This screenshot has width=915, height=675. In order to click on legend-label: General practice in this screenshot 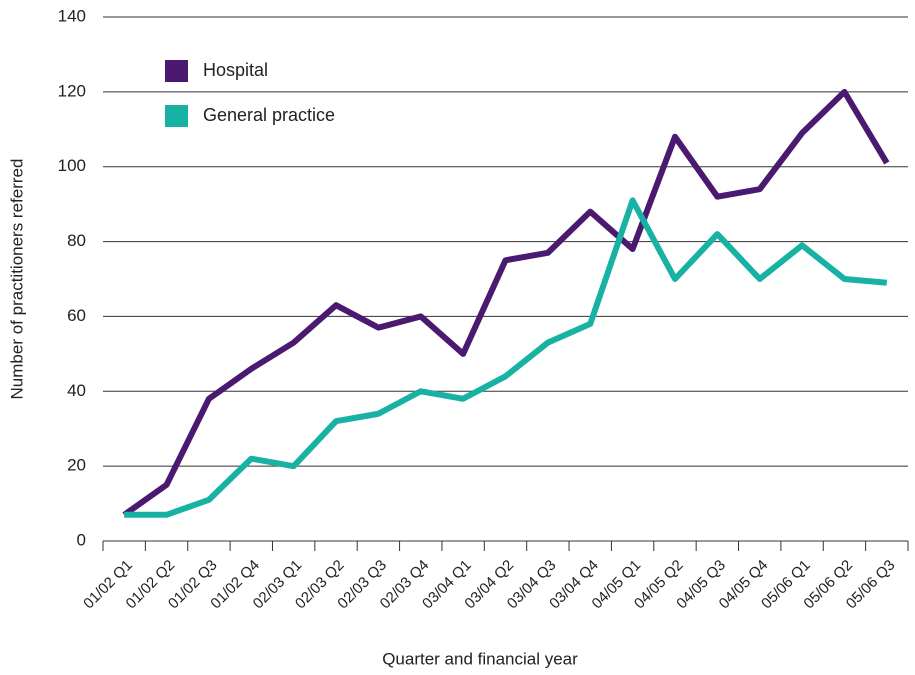, I will do `click(269, 115)`.